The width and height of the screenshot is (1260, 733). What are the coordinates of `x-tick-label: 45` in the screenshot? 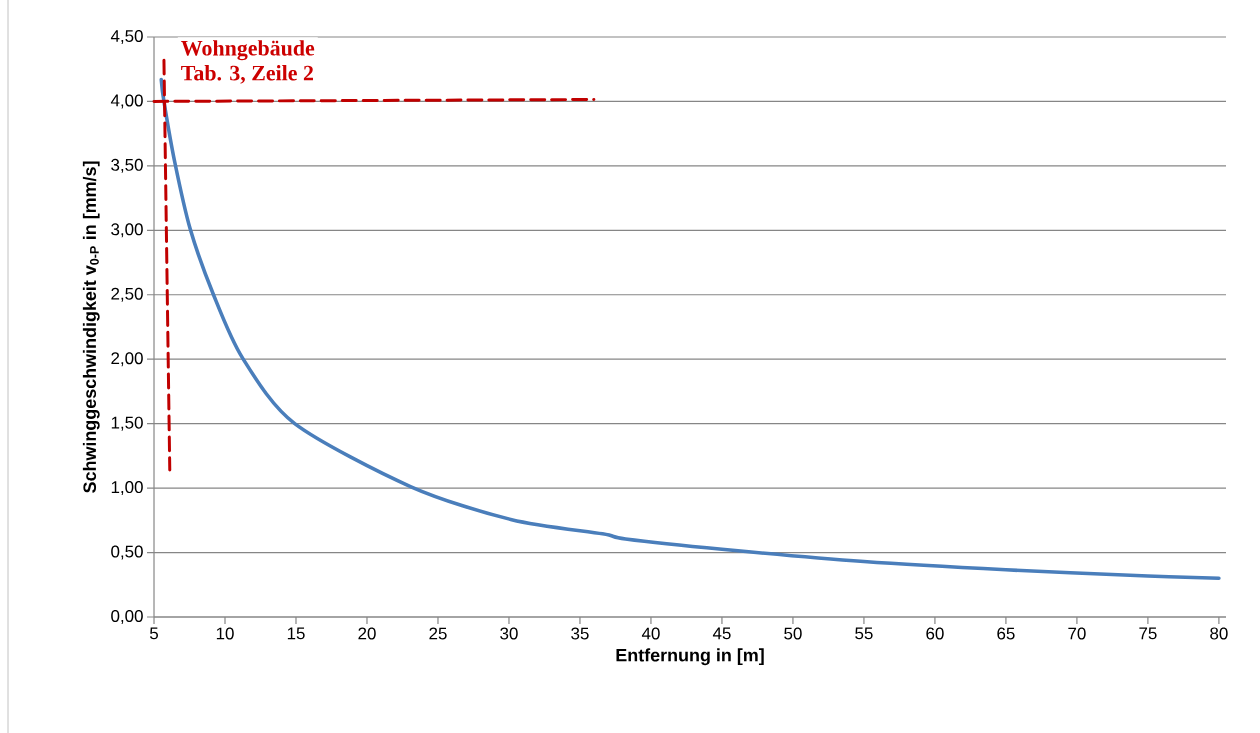 It's located at (721, 633).